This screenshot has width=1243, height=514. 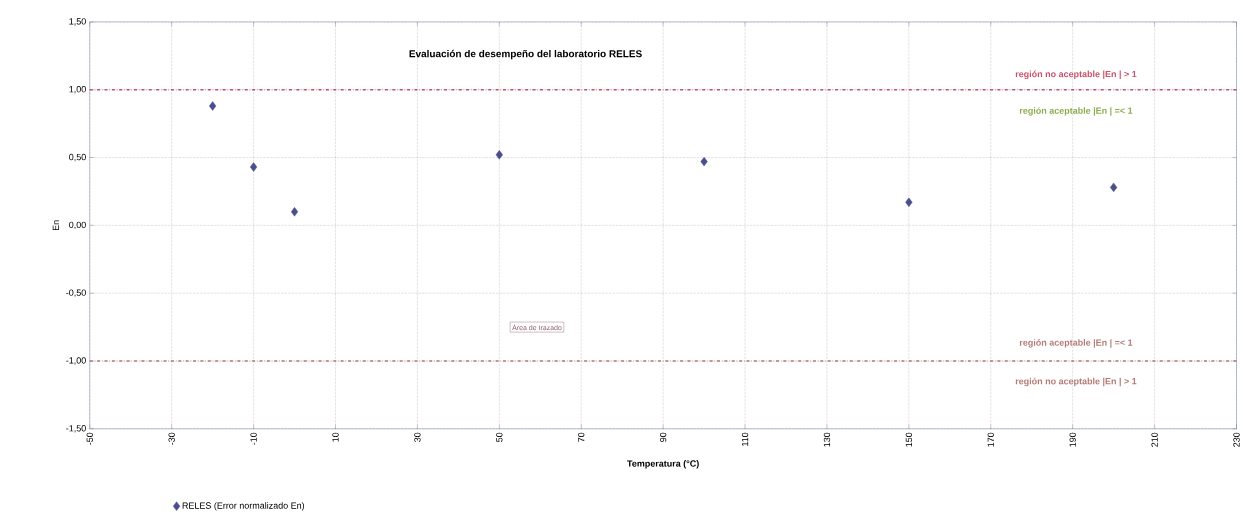 I want to click on y-tick-label: -1,00, so click(x=76, y=361).